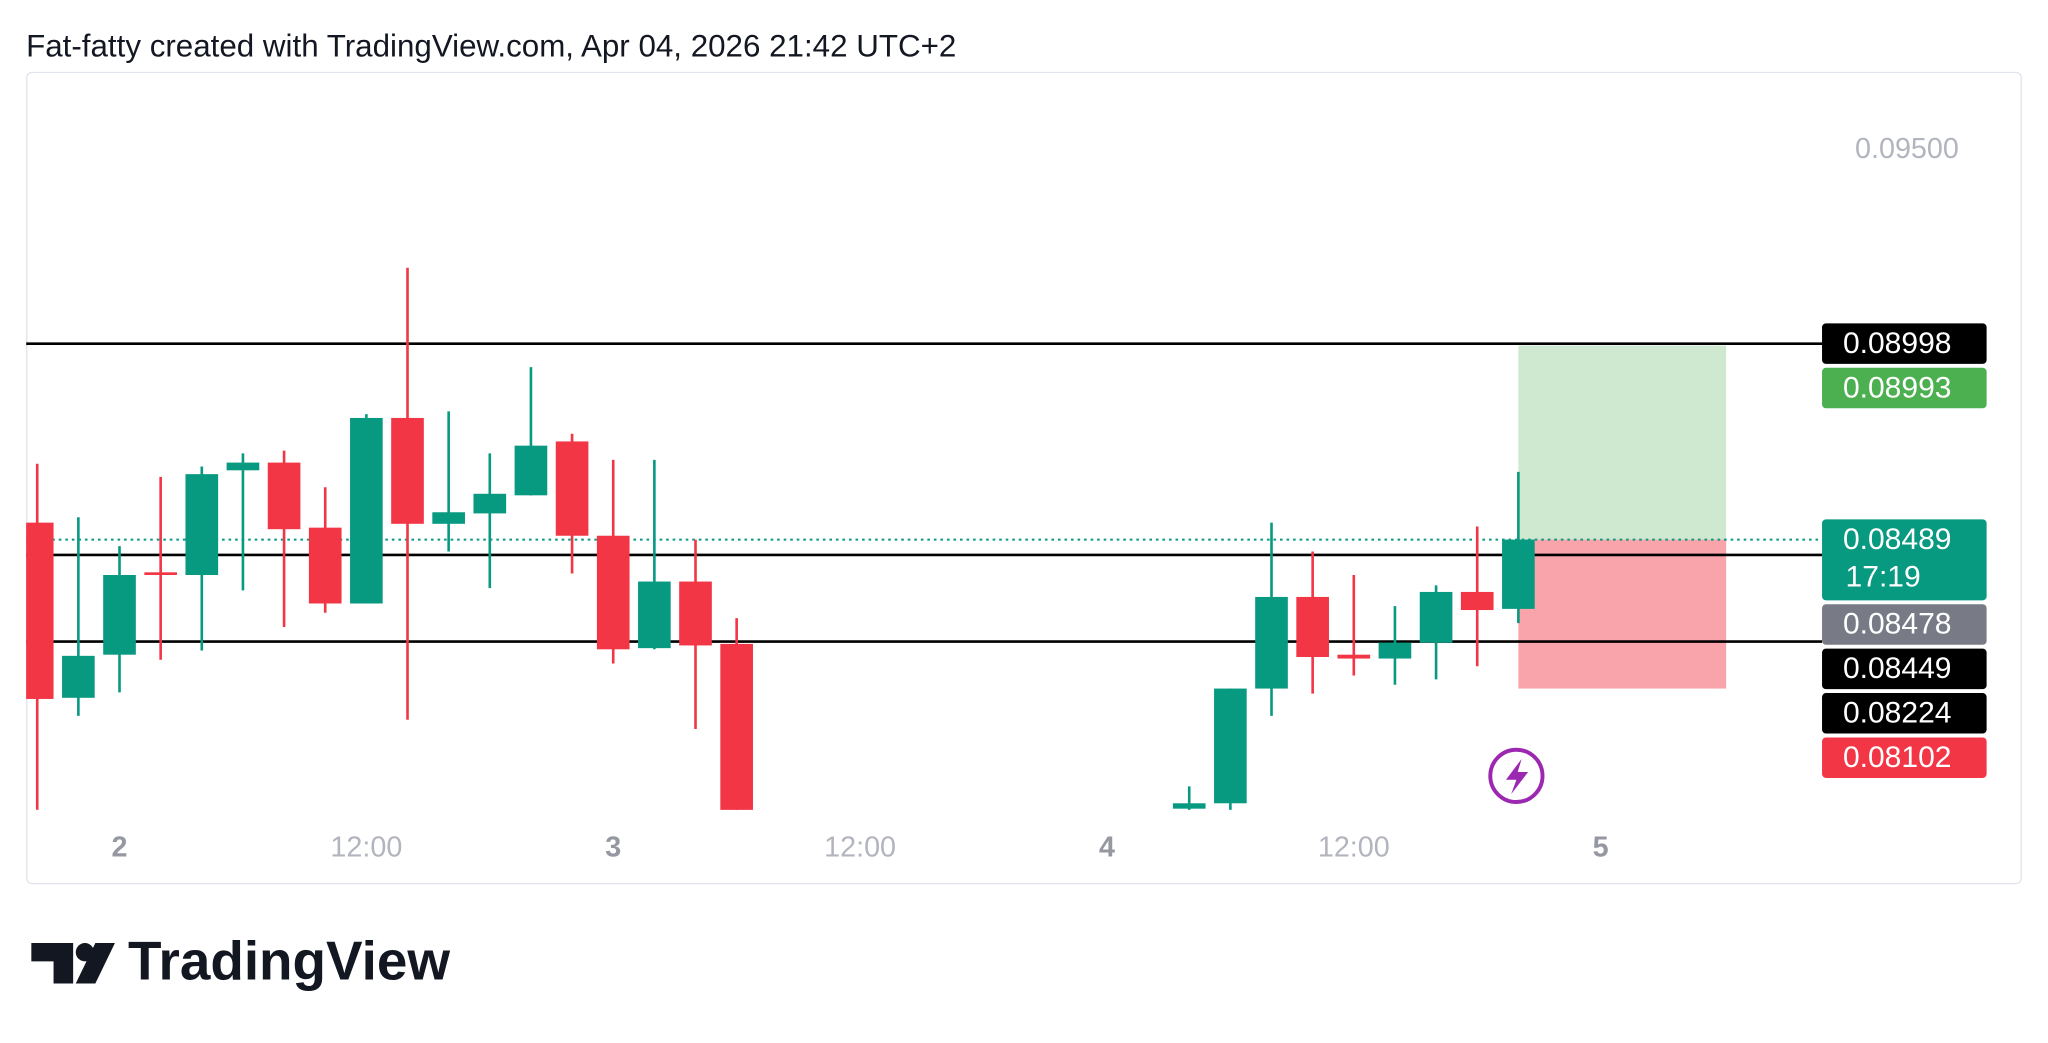 The height and width of the screenshot is (1043, 2048). I want to click on loss-zone, so click(1622, 614).